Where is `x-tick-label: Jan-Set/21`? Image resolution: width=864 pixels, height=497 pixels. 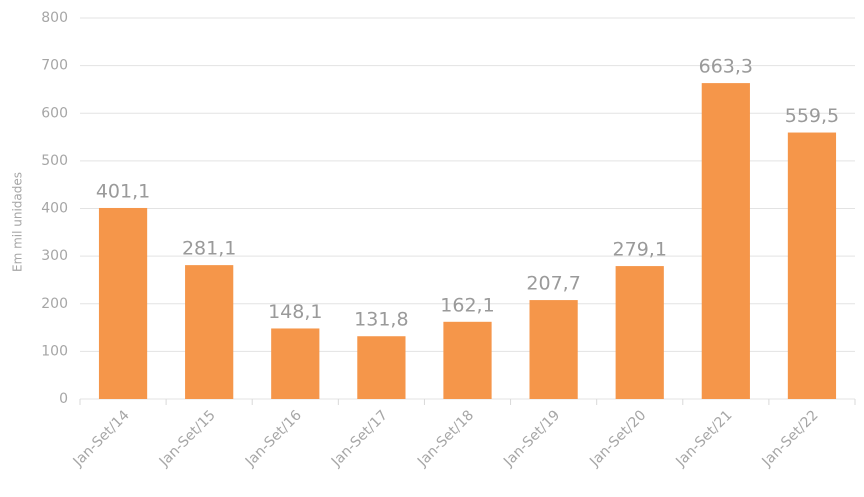 x-tick-label: Jan-Set/21 is located at coordinates (703, 438).